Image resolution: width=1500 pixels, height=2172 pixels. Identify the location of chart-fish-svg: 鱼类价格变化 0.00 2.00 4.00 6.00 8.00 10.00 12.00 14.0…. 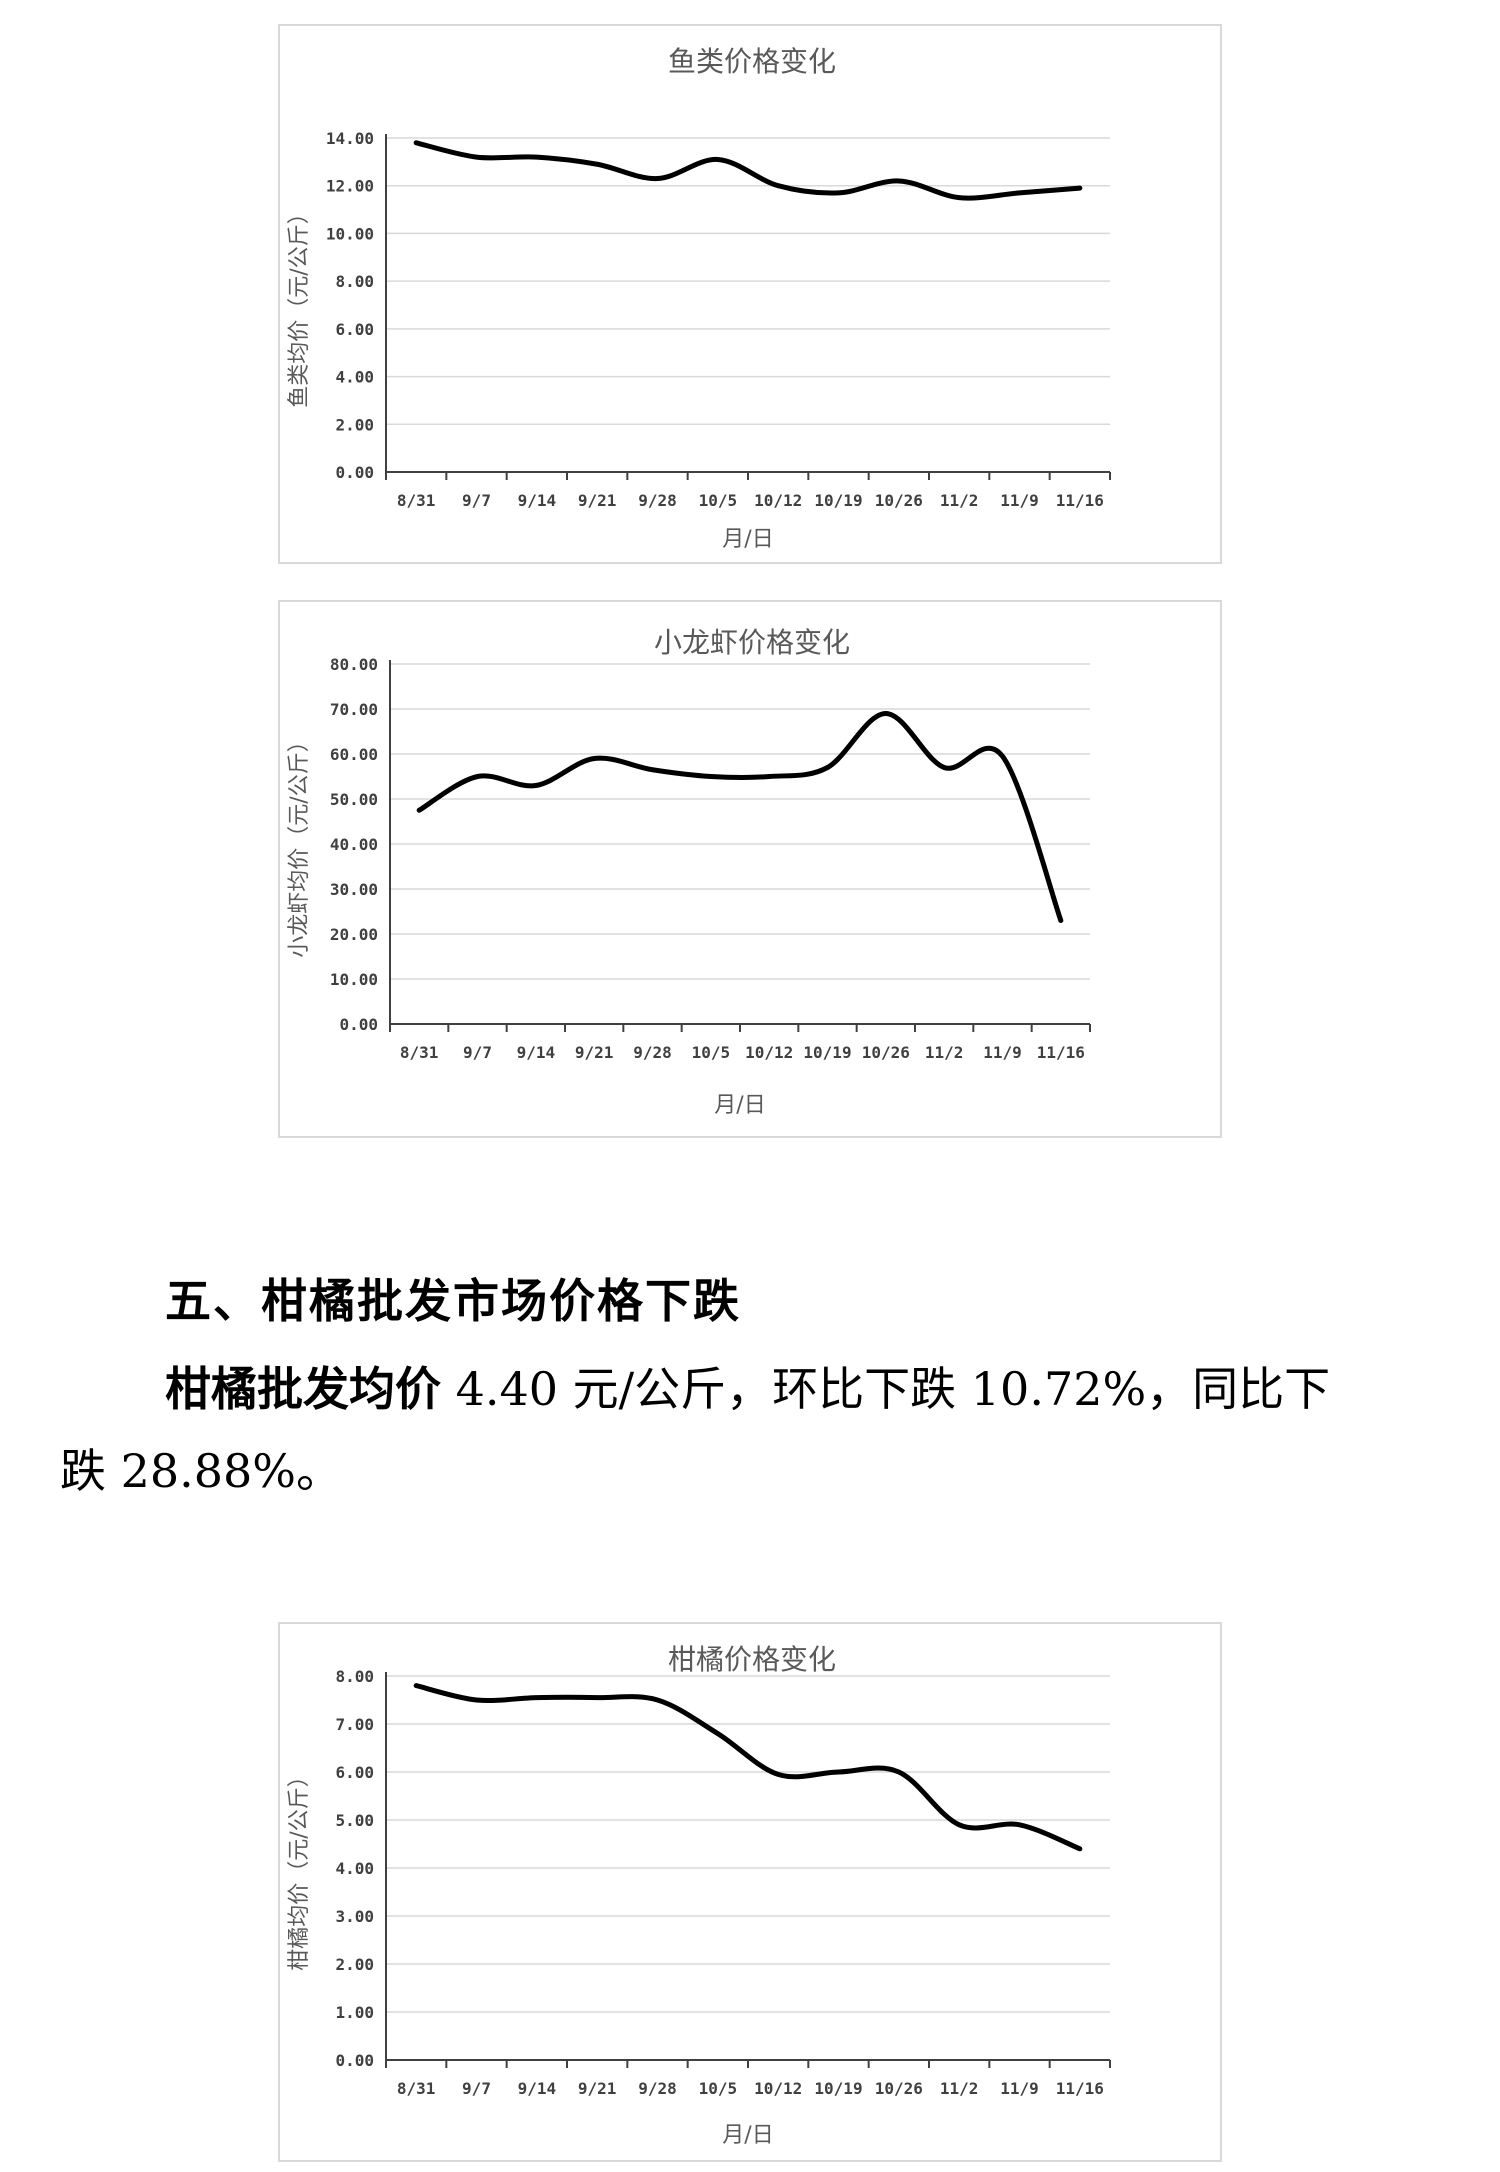
(699, 298).